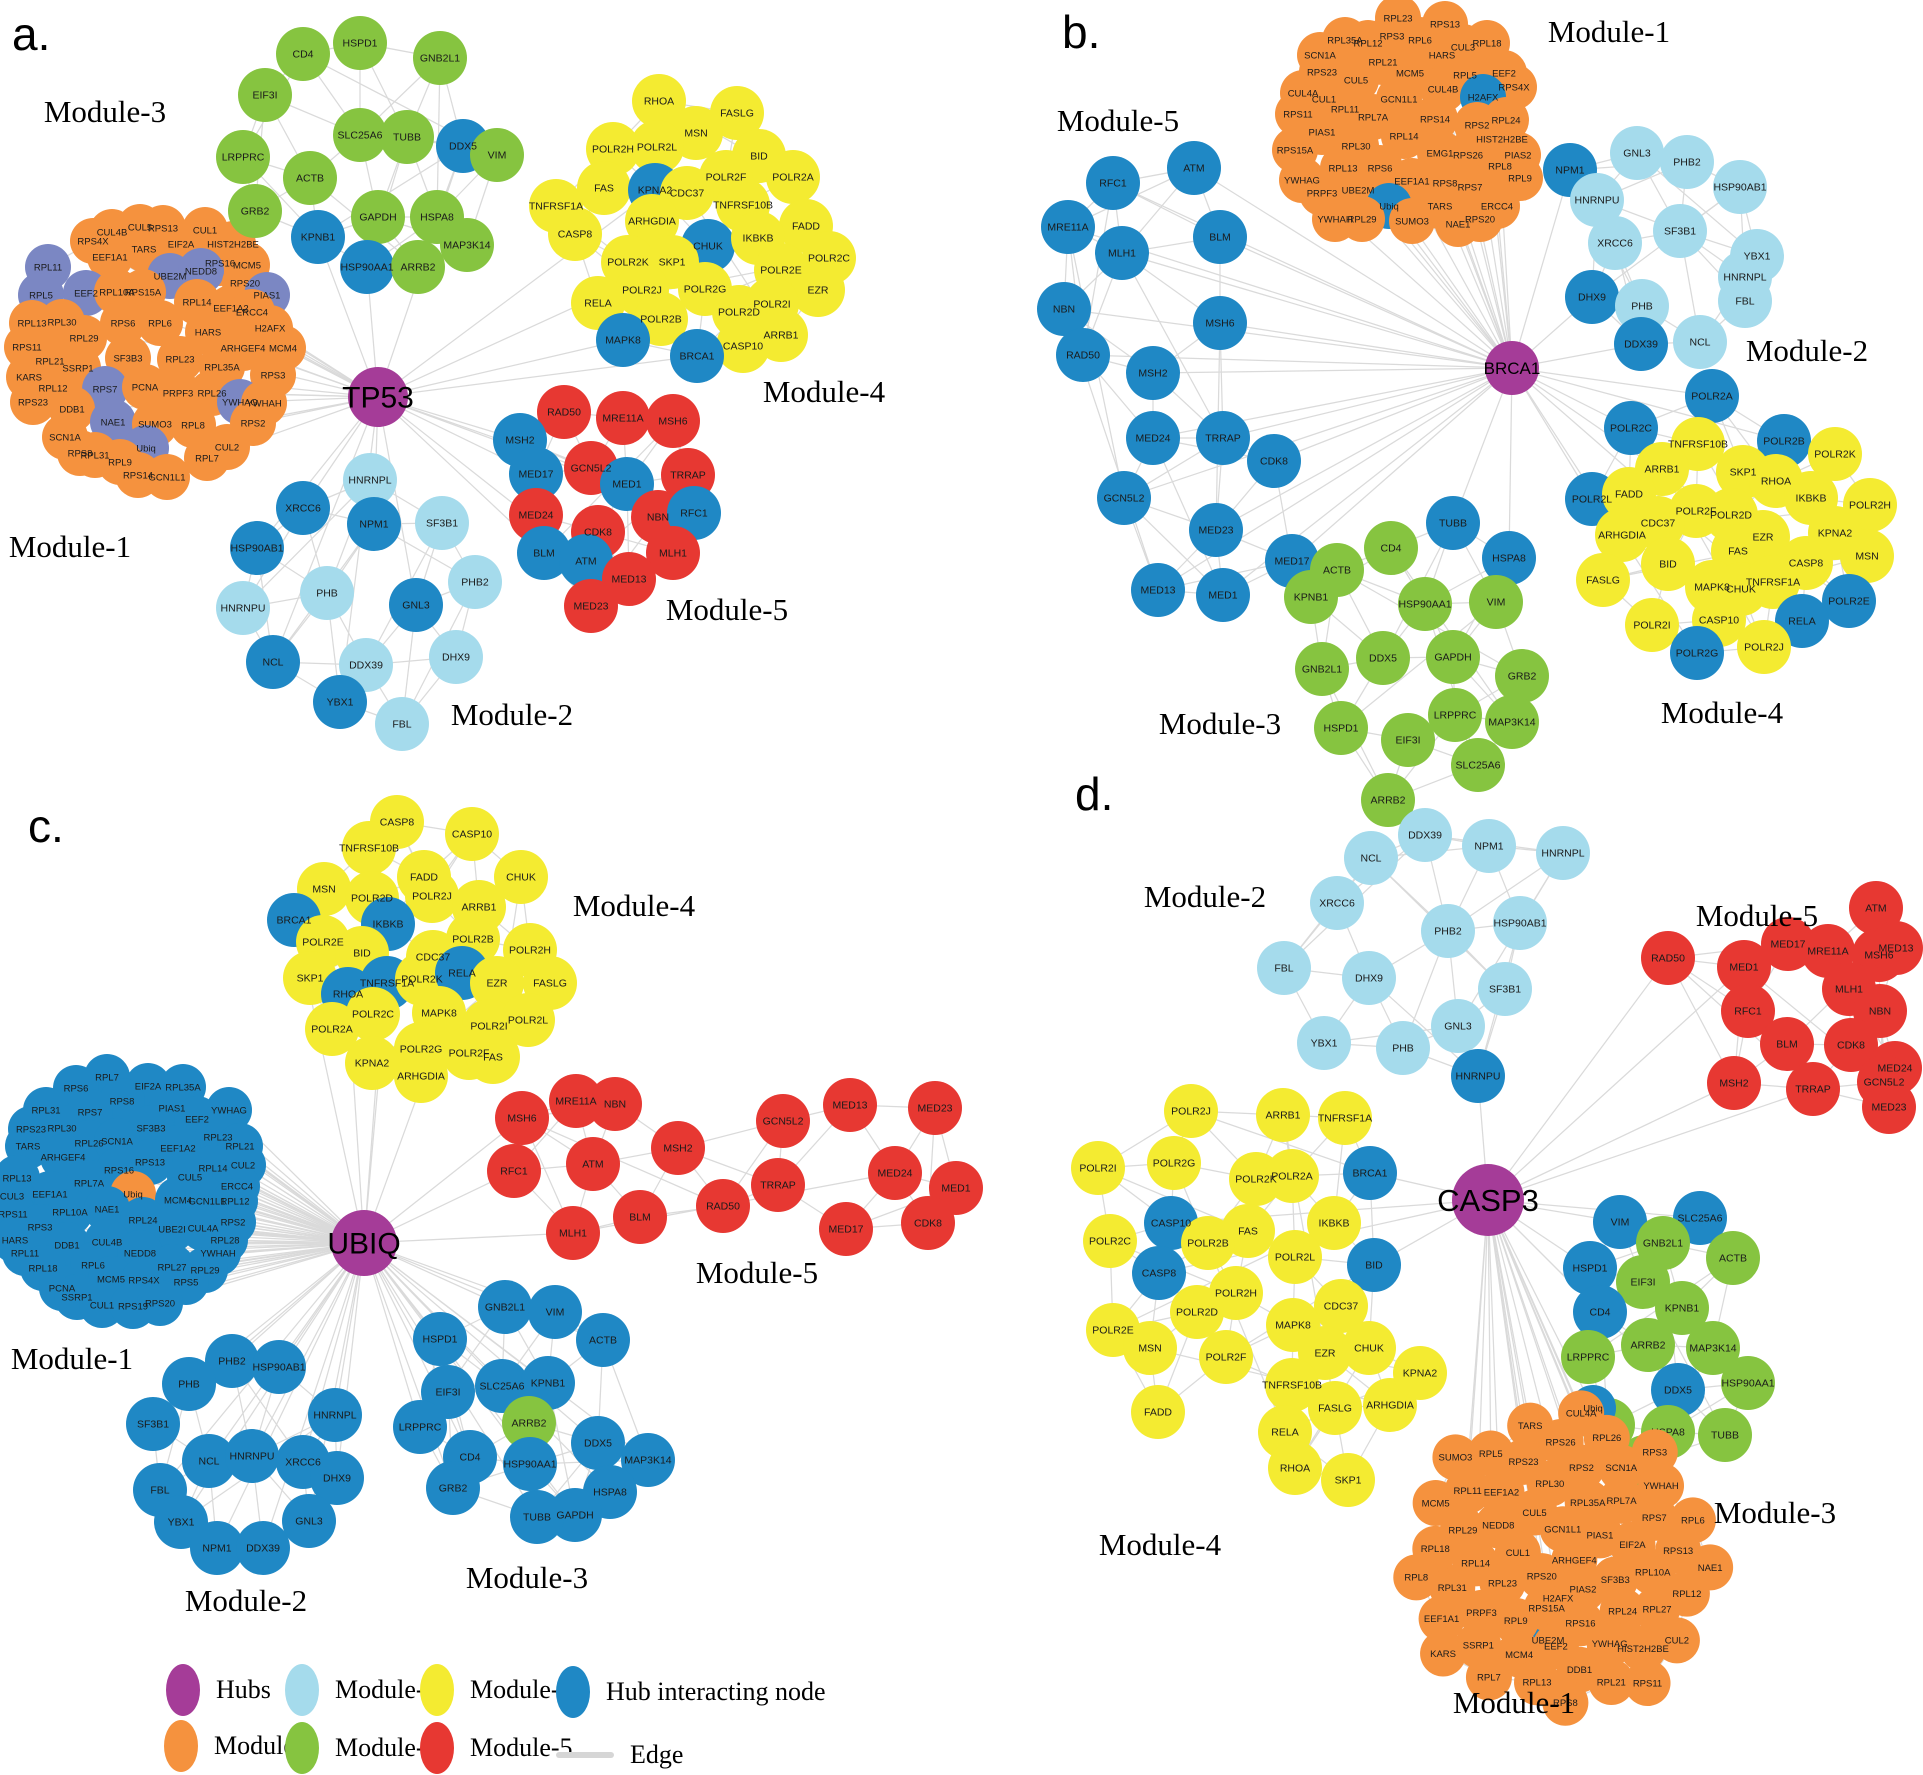  I want to click on b-node-MLH1, so click(1122, 253).